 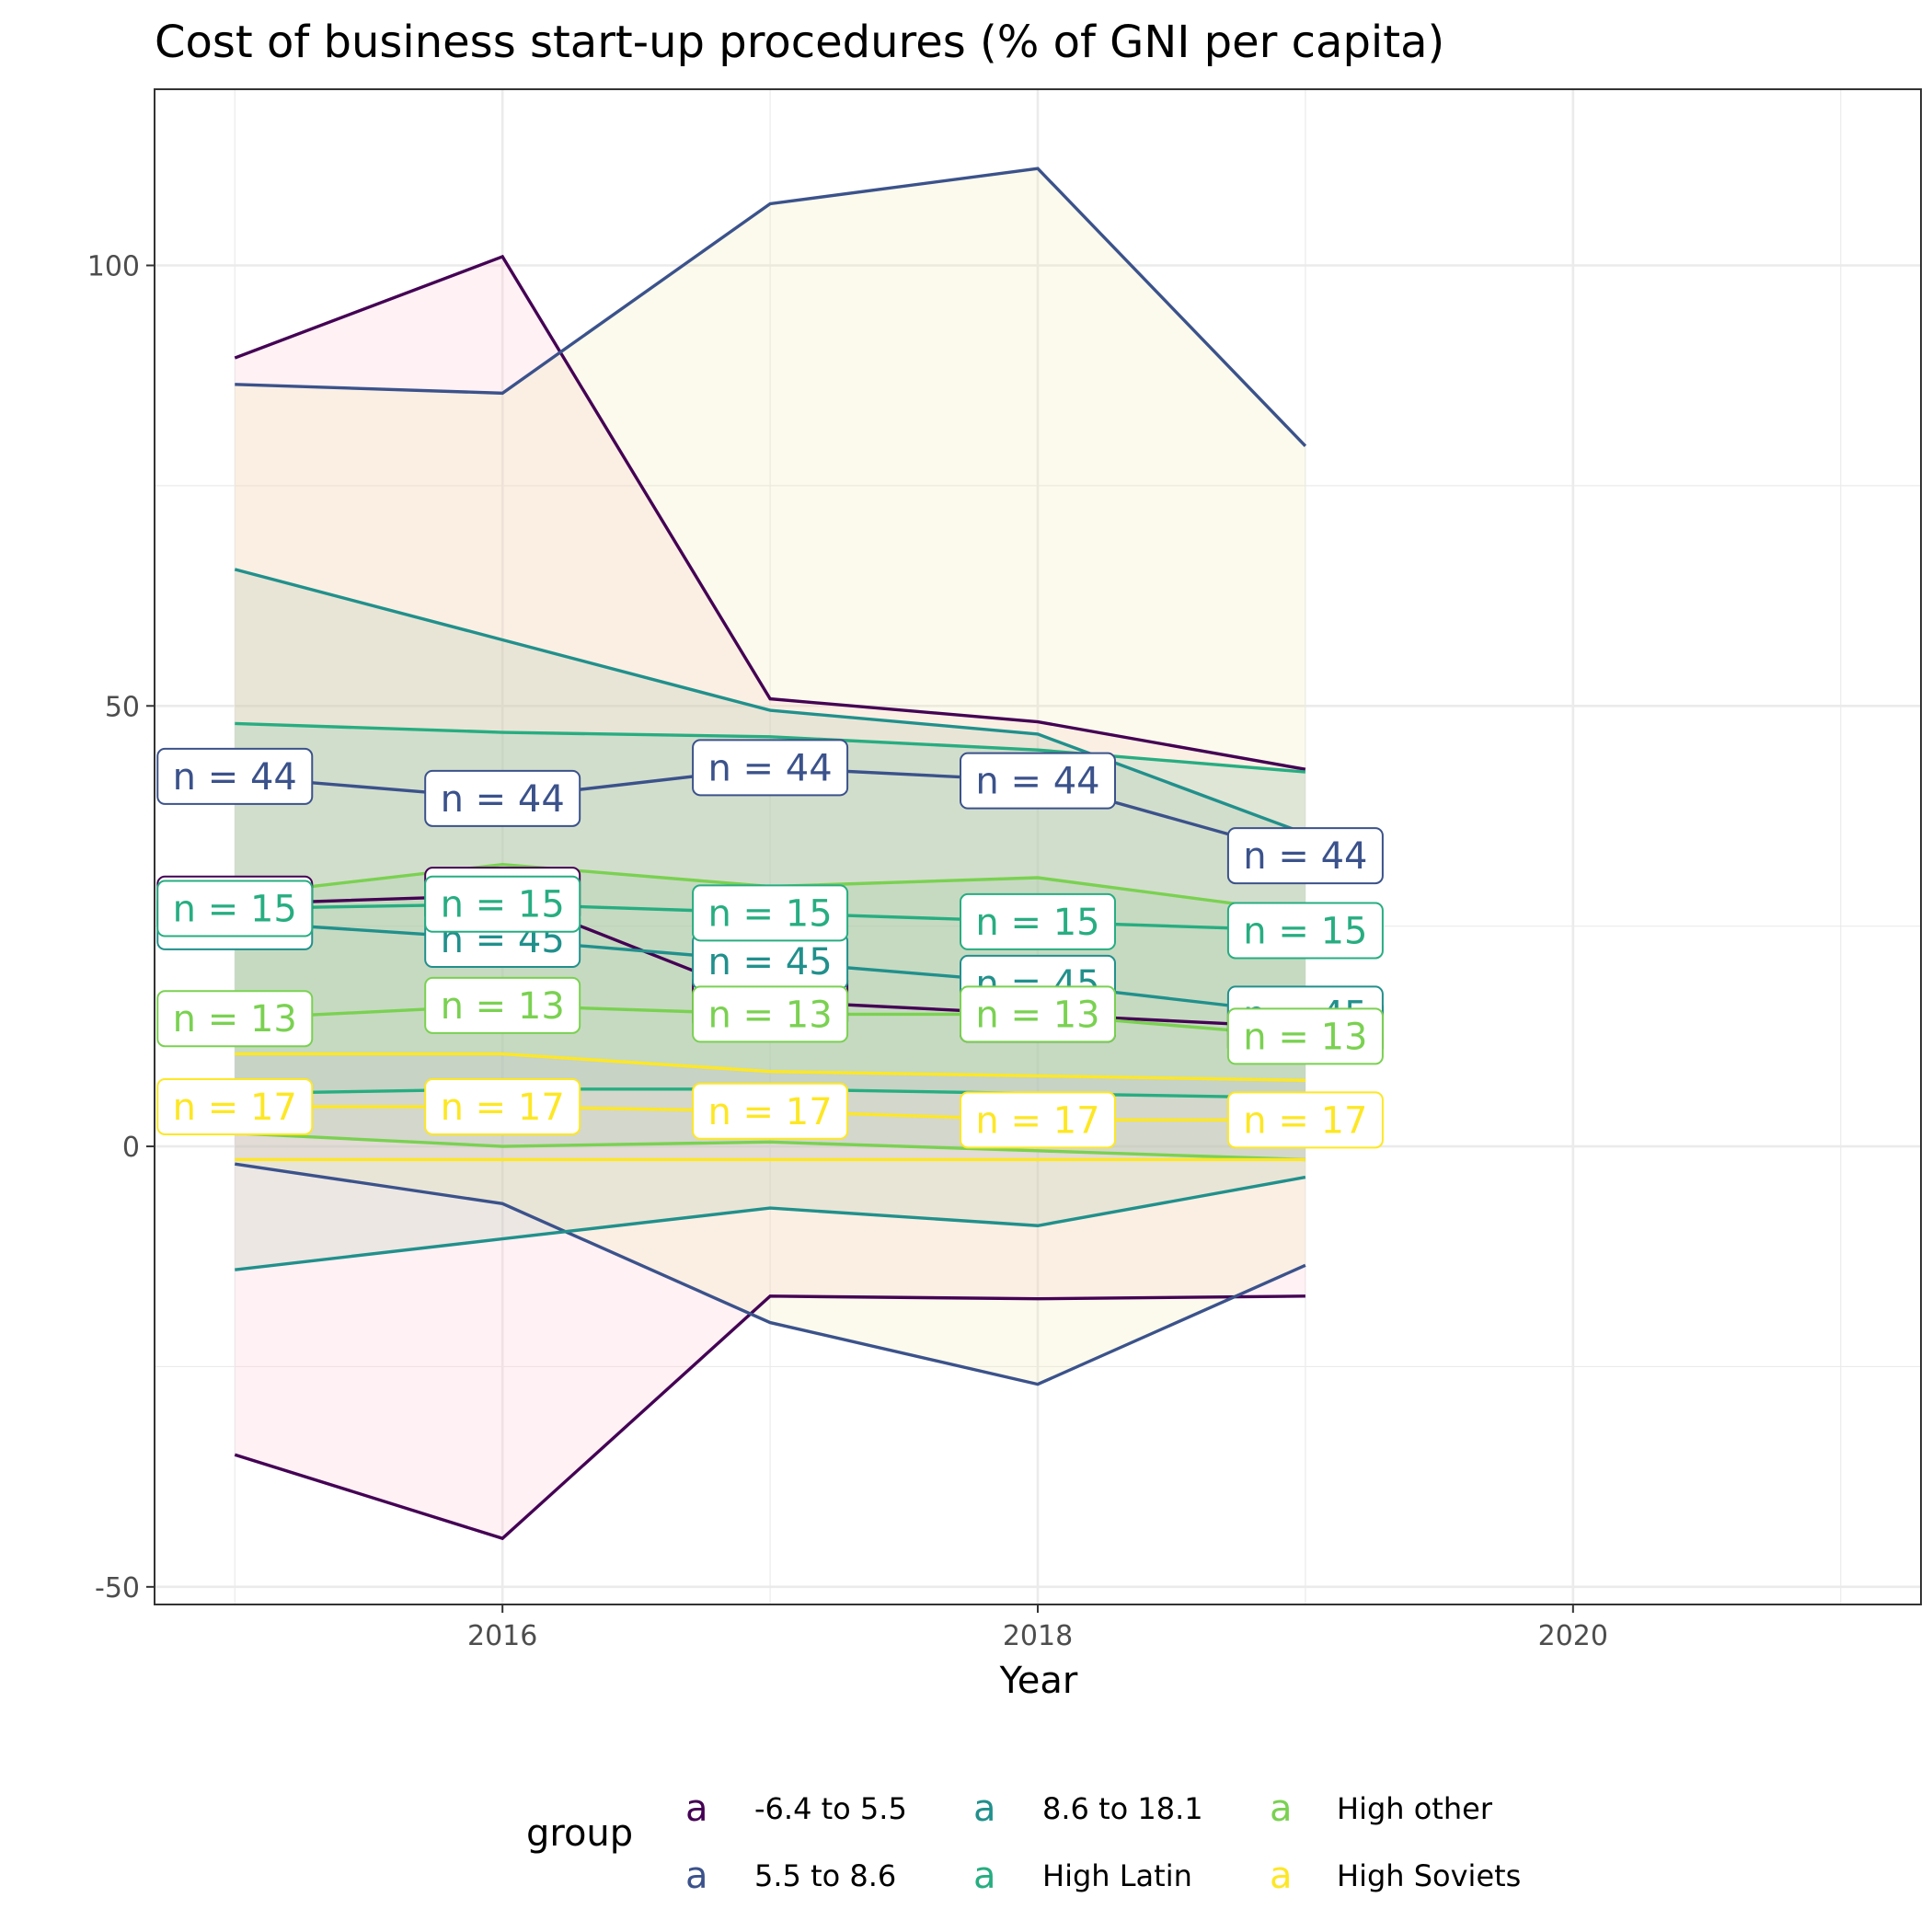 What do you see at coordinates (117, 1588) in the screenshot?
I see `y-tick-label: -50` at bounding box center [117, 1588].